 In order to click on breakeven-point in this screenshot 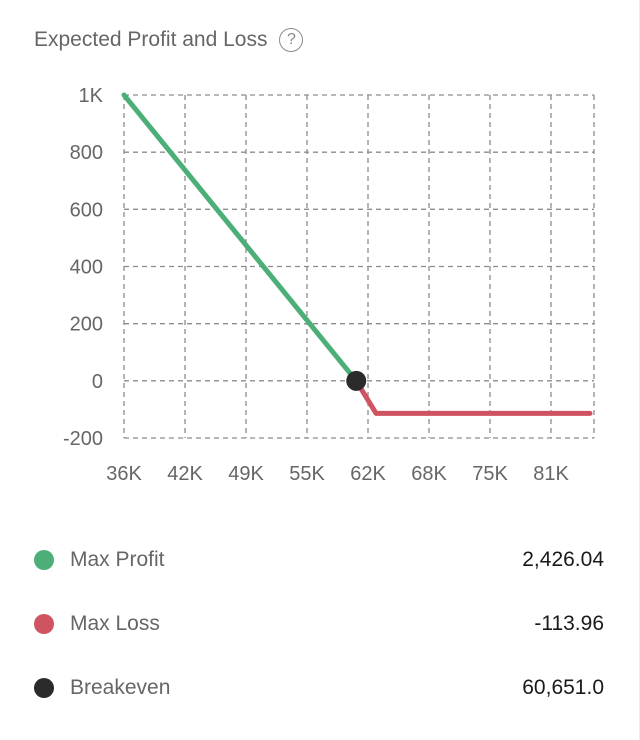, I will do `click(356, 380)`.